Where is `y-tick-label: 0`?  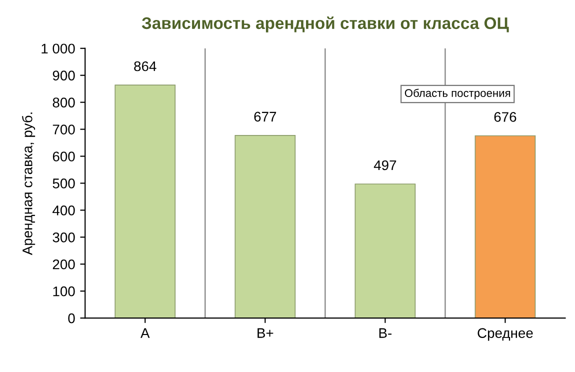
y-tick-label: 0 is located at coordinates (71, 318).